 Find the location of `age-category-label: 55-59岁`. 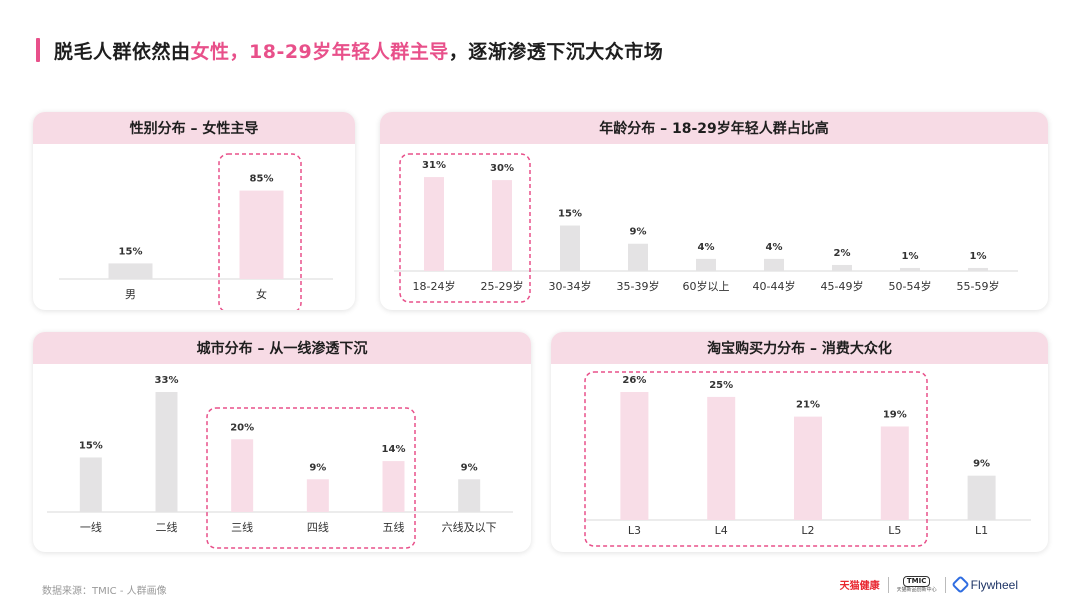

age-category-label: 55-59岁 is located at coordinates (978, 286).